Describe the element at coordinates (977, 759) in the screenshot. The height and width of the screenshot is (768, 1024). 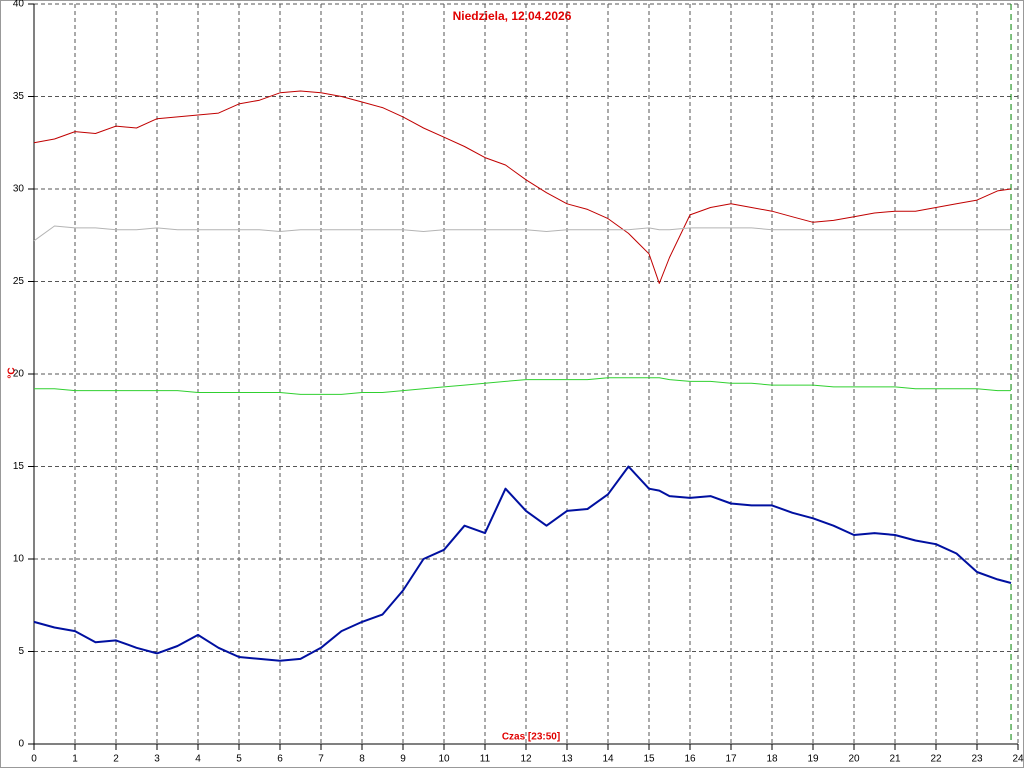
I see `x-tick-label: 23` at that location.